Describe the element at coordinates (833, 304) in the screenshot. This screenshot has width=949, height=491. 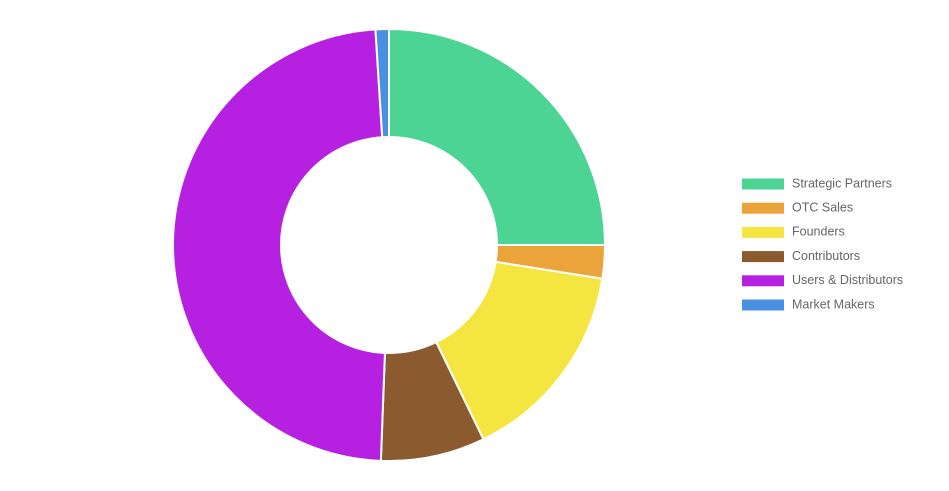
I see `legend-label: Market Makers` at that location.